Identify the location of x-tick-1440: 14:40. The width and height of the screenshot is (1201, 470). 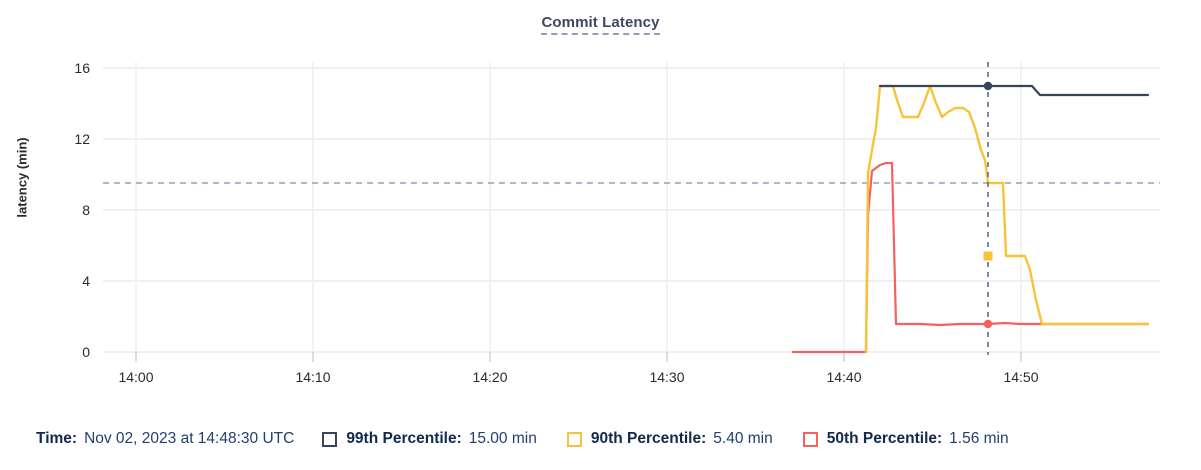
(843, 377).